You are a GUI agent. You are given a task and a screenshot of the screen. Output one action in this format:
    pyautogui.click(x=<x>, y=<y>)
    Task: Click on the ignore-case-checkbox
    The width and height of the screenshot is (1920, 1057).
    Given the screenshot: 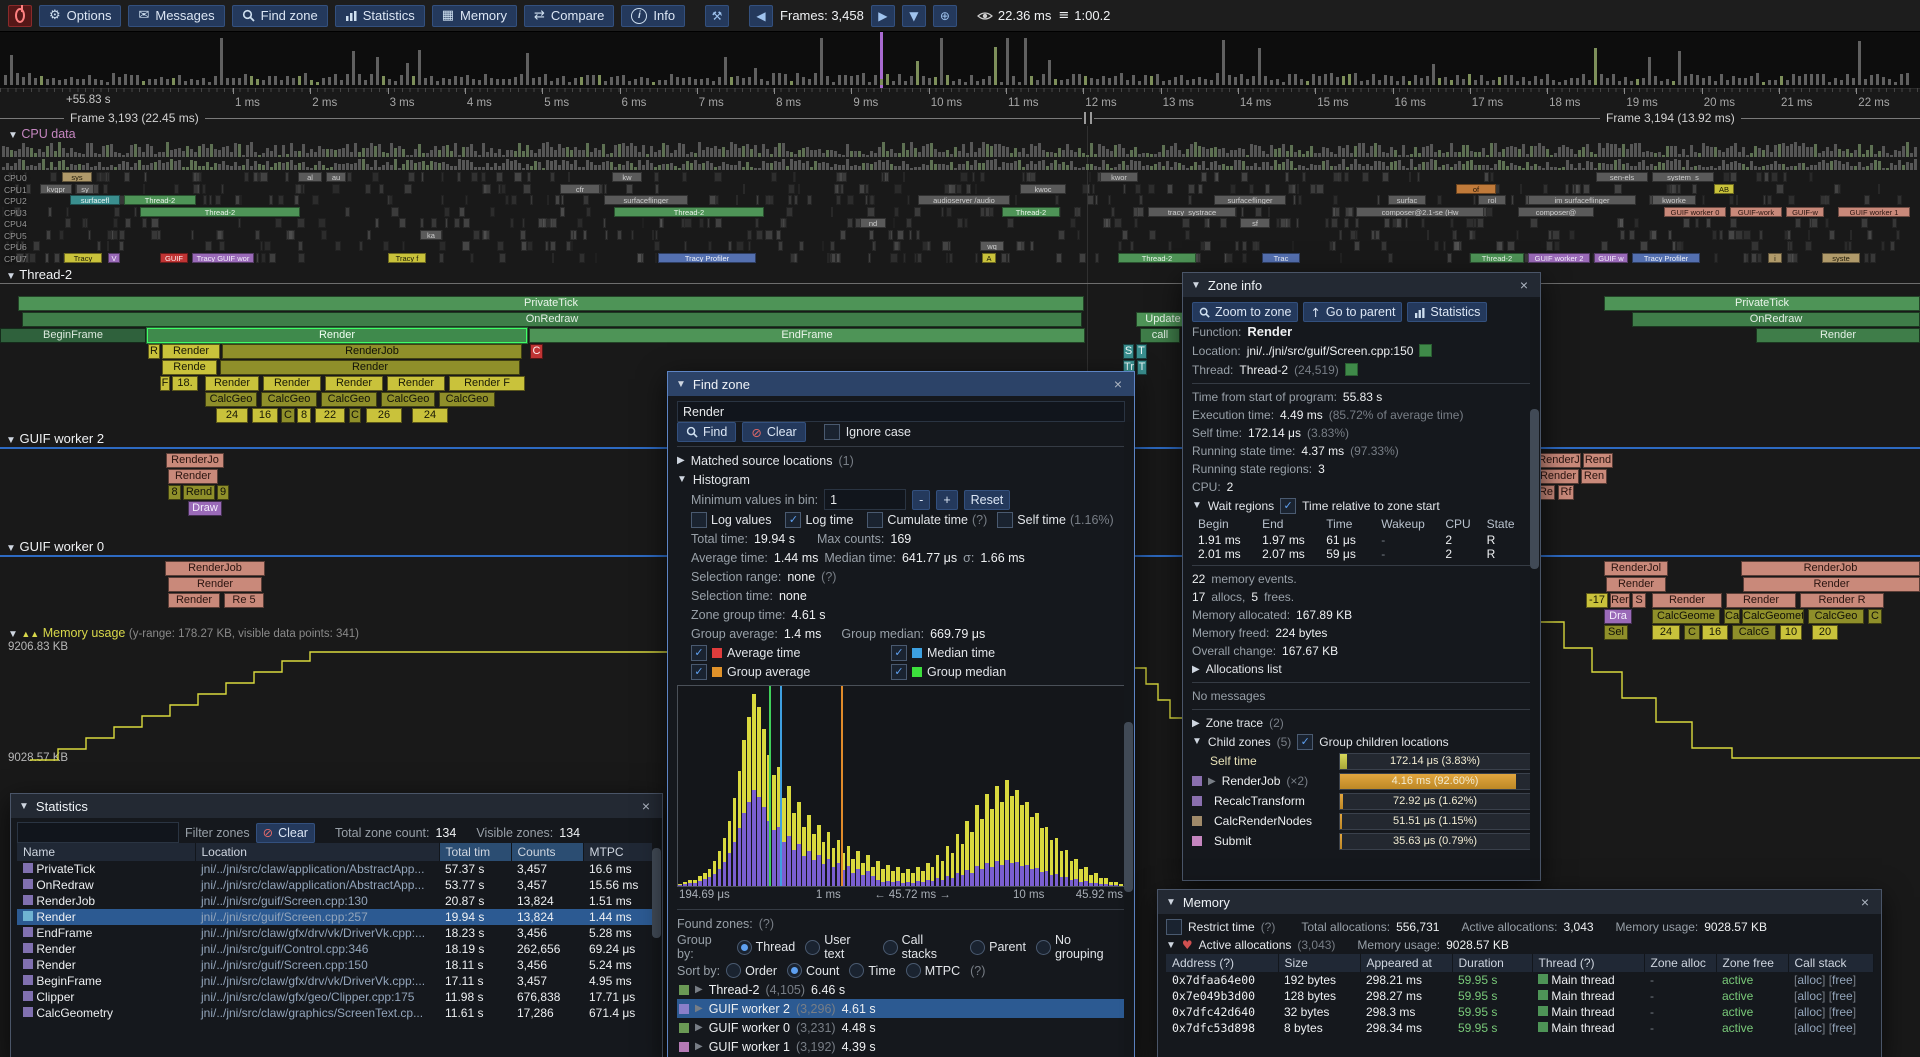 What is the action you would take?
    pyautogui.click(x=831, y=432)
    